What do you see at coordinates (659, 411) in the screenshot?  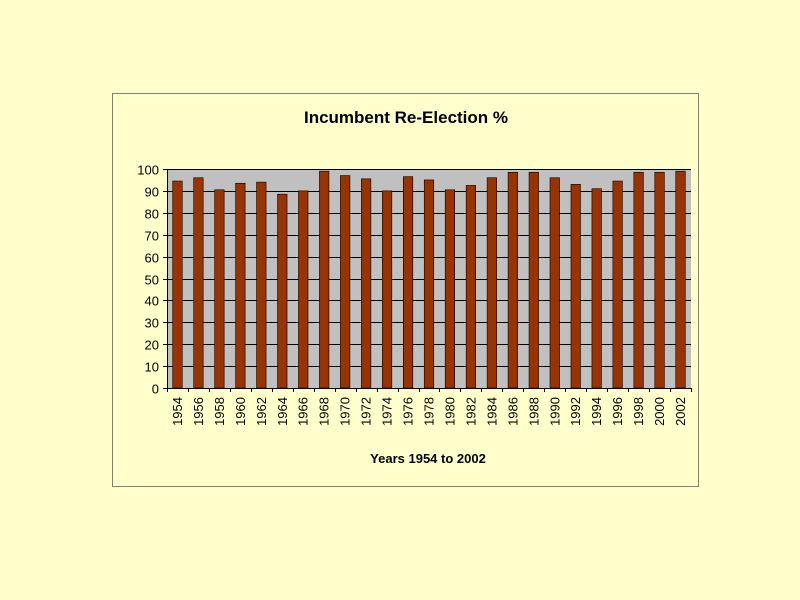 I see `x-tick-label-2000: 2000` at bounding box center [659, 411].